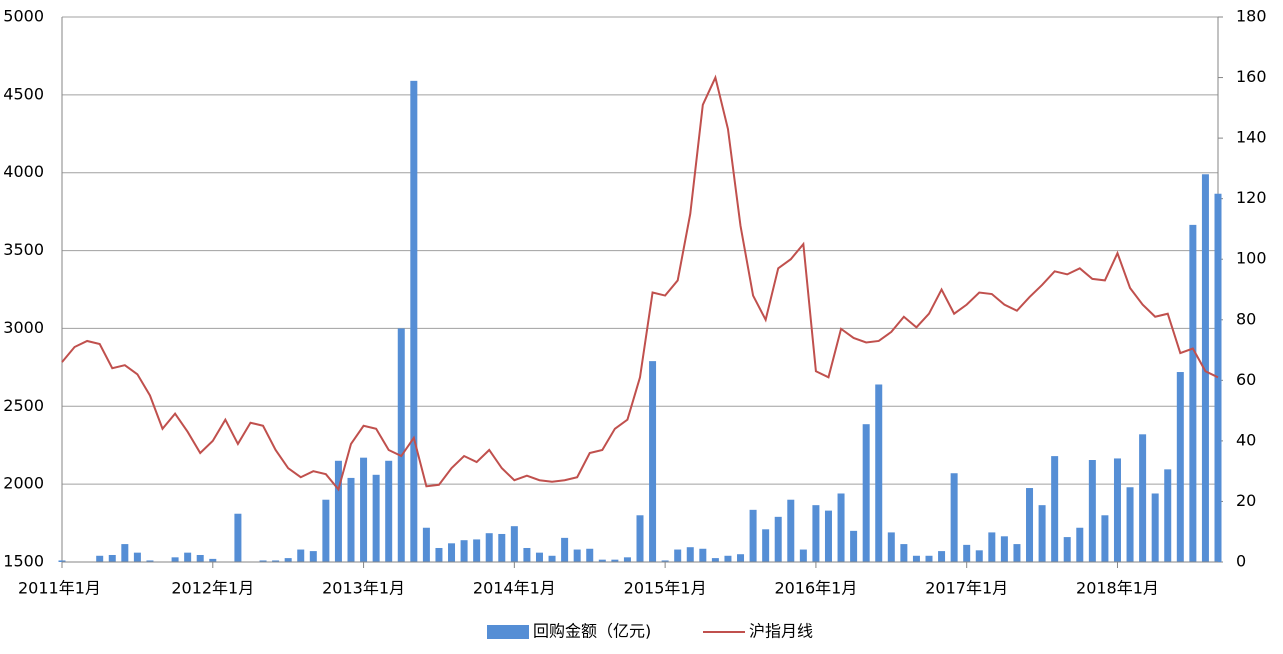 This screenshot has height=654, width=1283. I want to click on y-tick-label: 4500, so click(23, 93).